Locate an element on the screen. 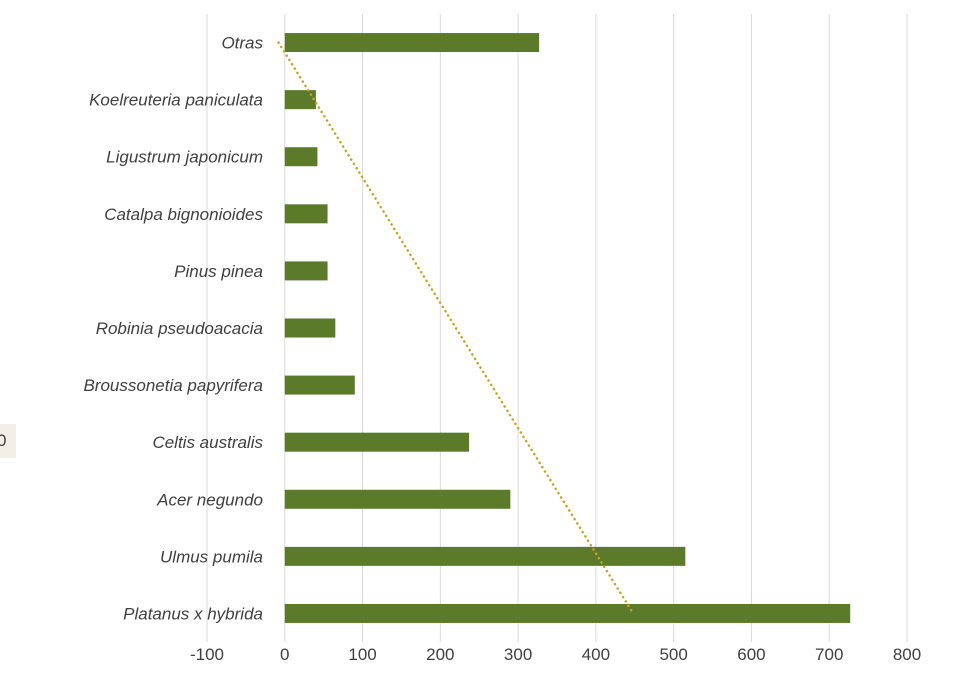  x-tick-labels: -100 0 100 200 300 400 500 600 700 800 is located at coordinates (555, 654).